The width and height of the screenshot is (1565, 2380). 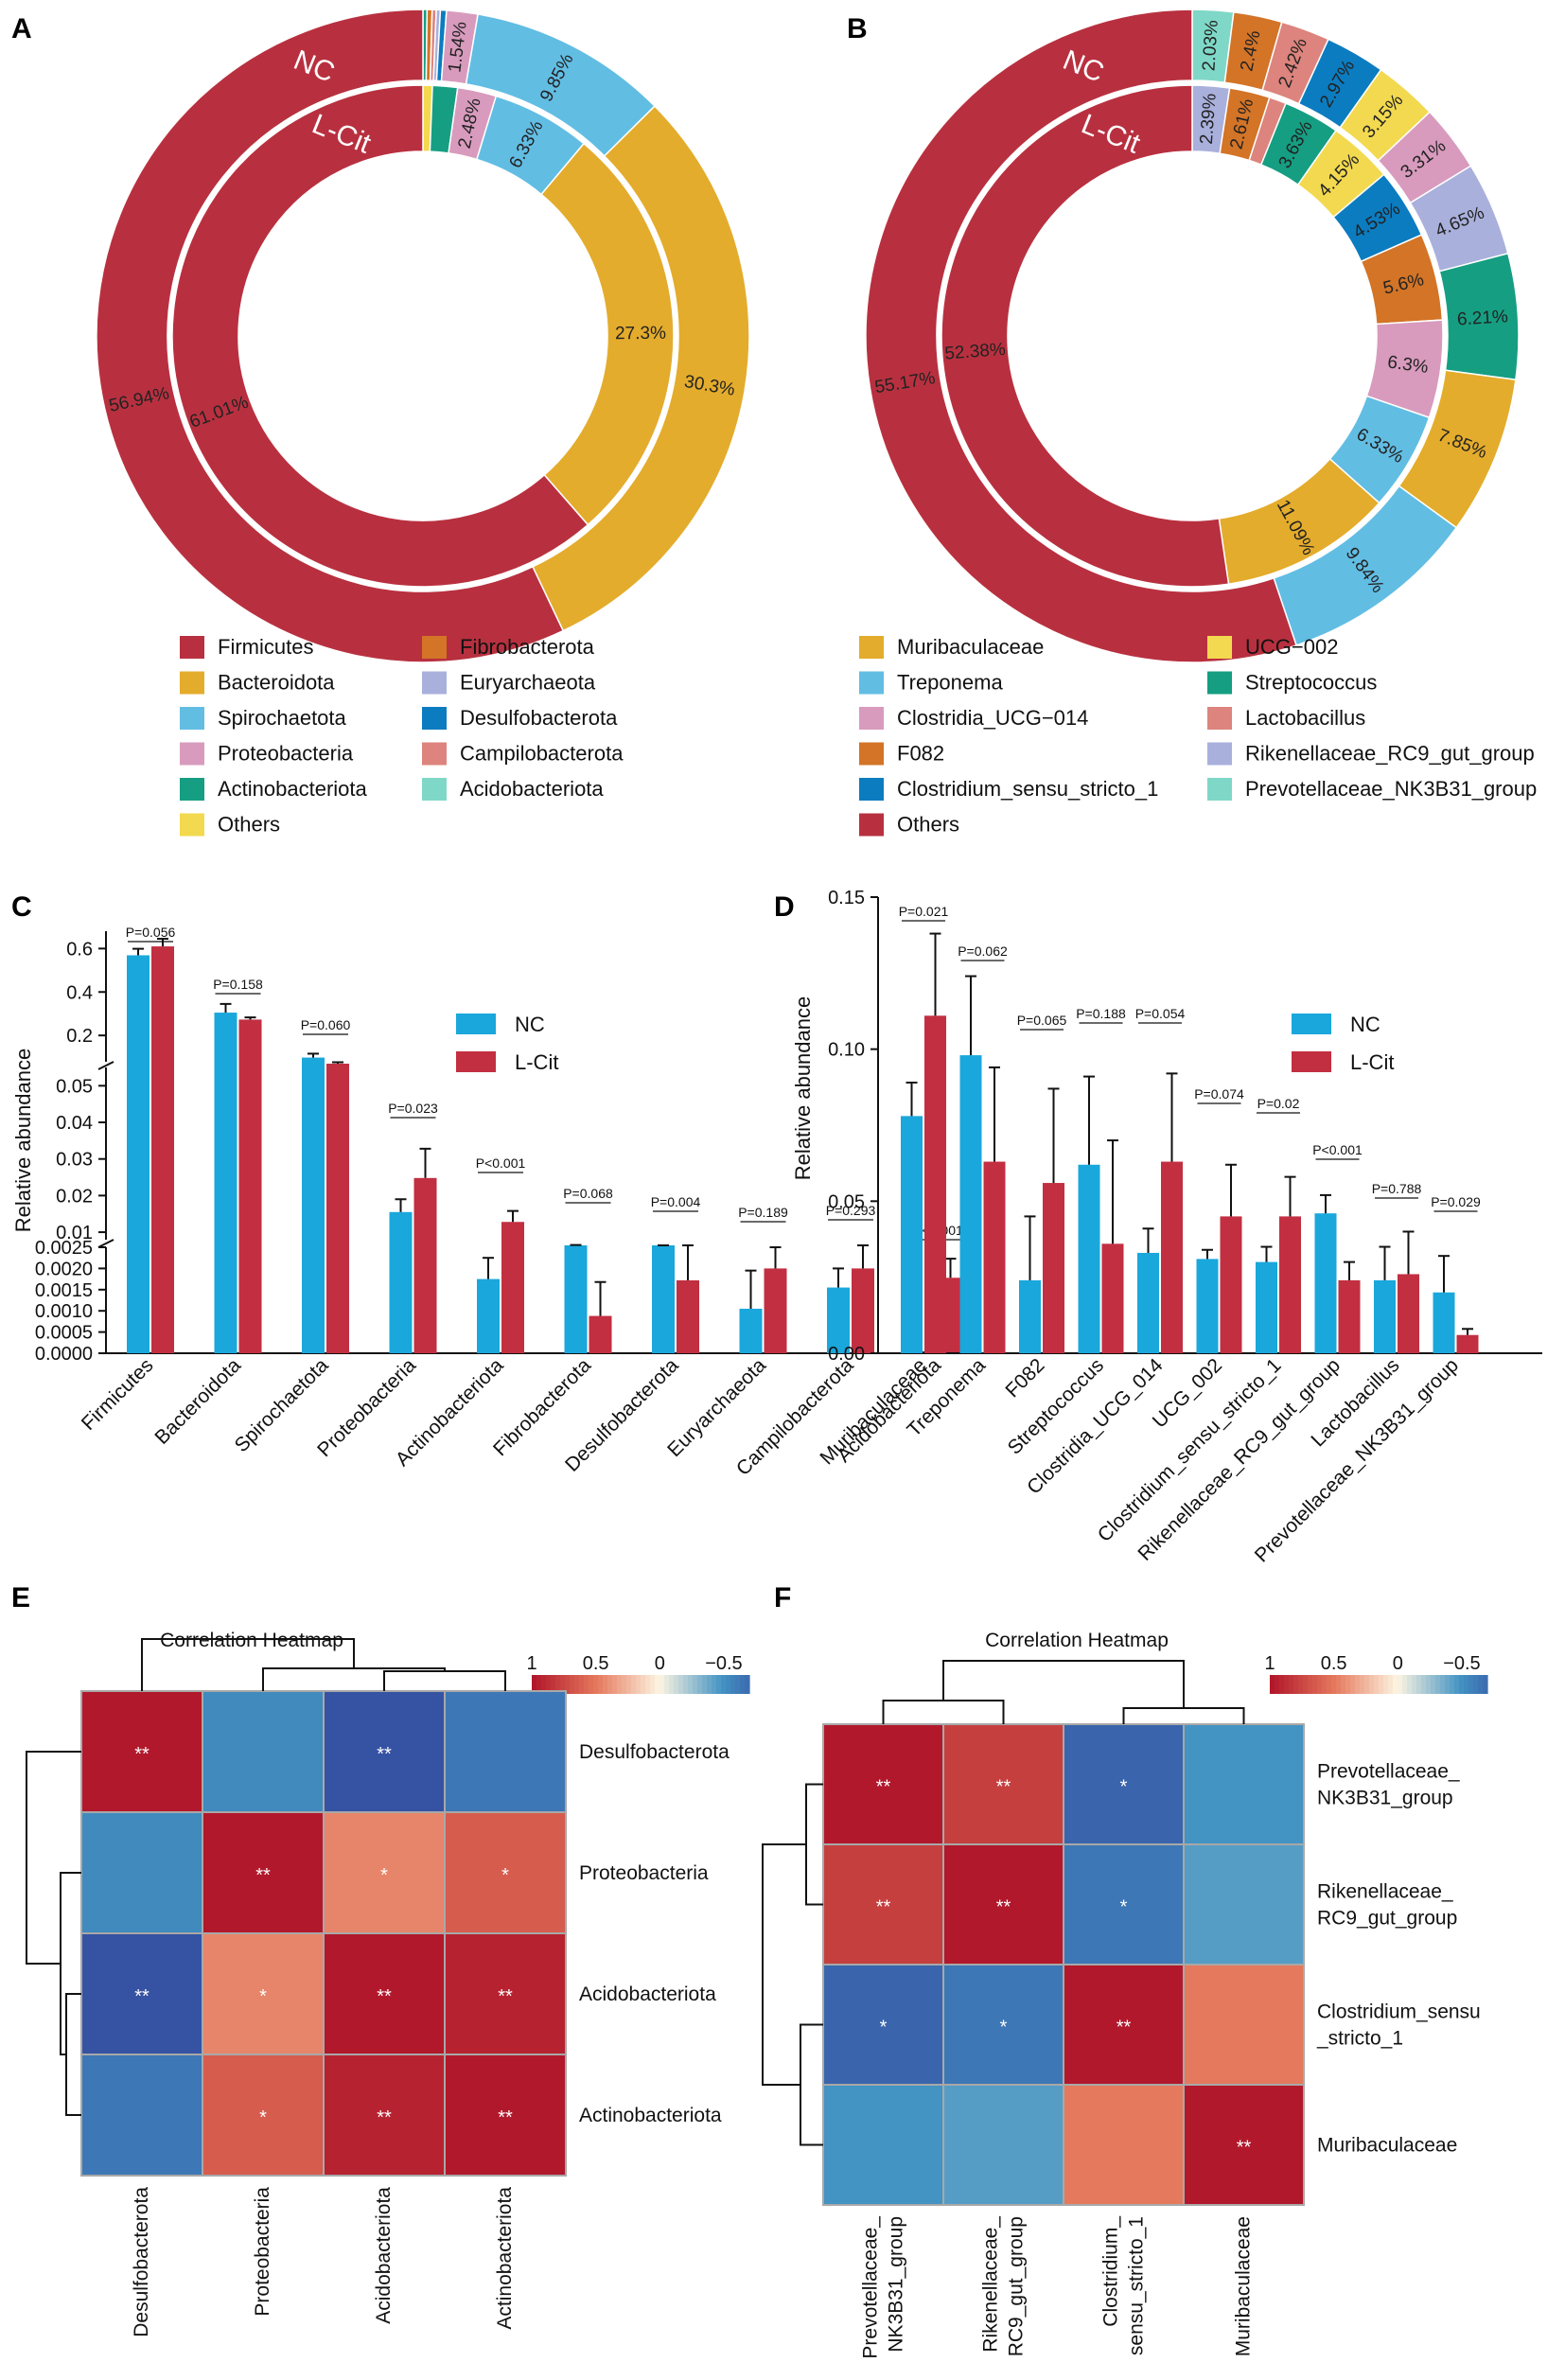 I want to click on legend-swatch-desulfobacterota, so click(x=434, y=718).